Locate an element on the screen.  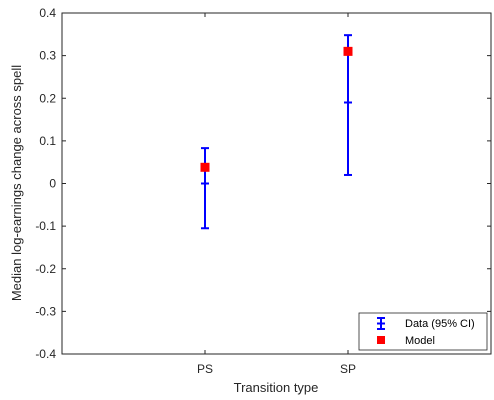
x-tick-label: PS is located at coordinates (205, 369).